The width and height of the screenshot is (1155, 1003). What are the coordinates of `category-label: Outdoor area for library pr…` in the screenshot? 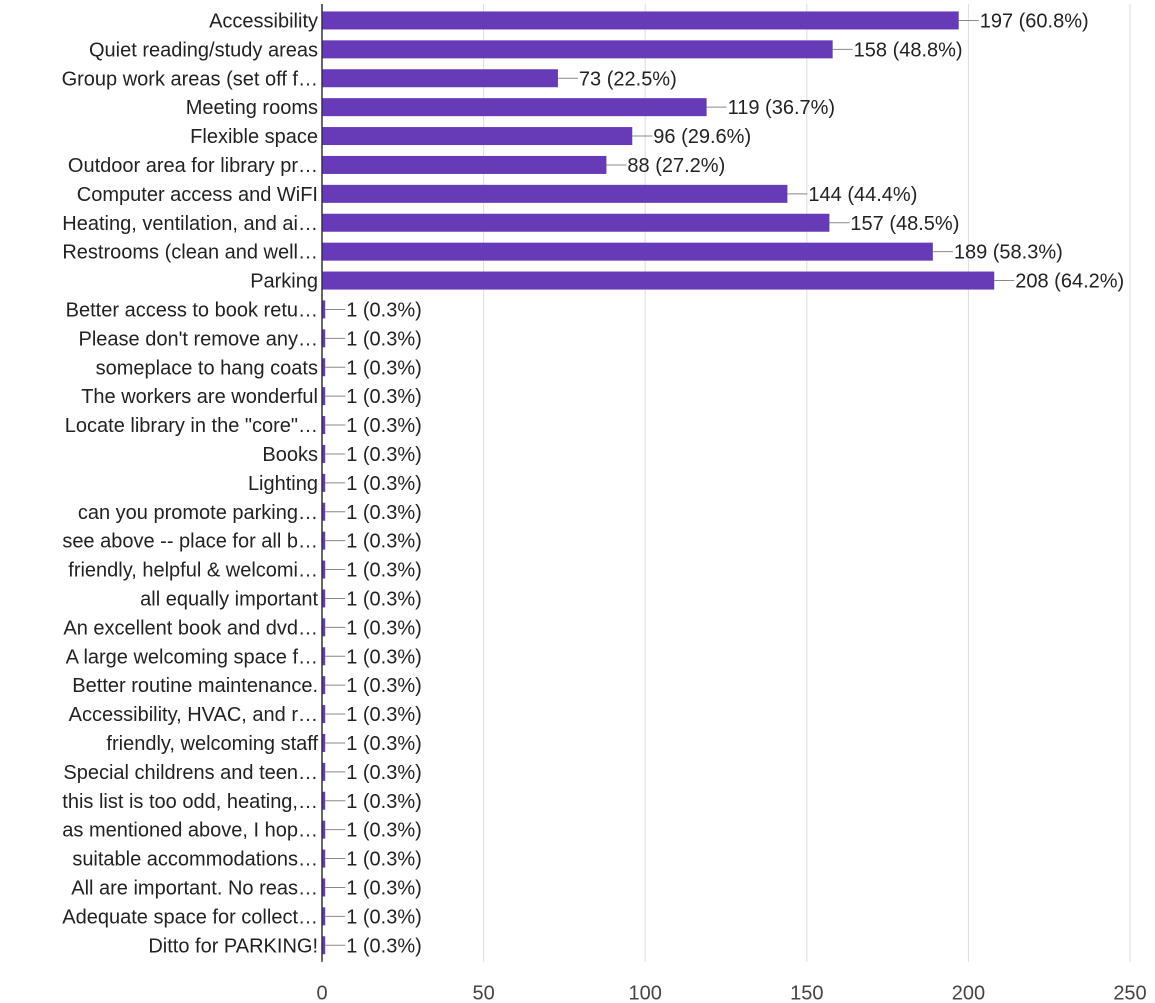 It's located at (193, 166).